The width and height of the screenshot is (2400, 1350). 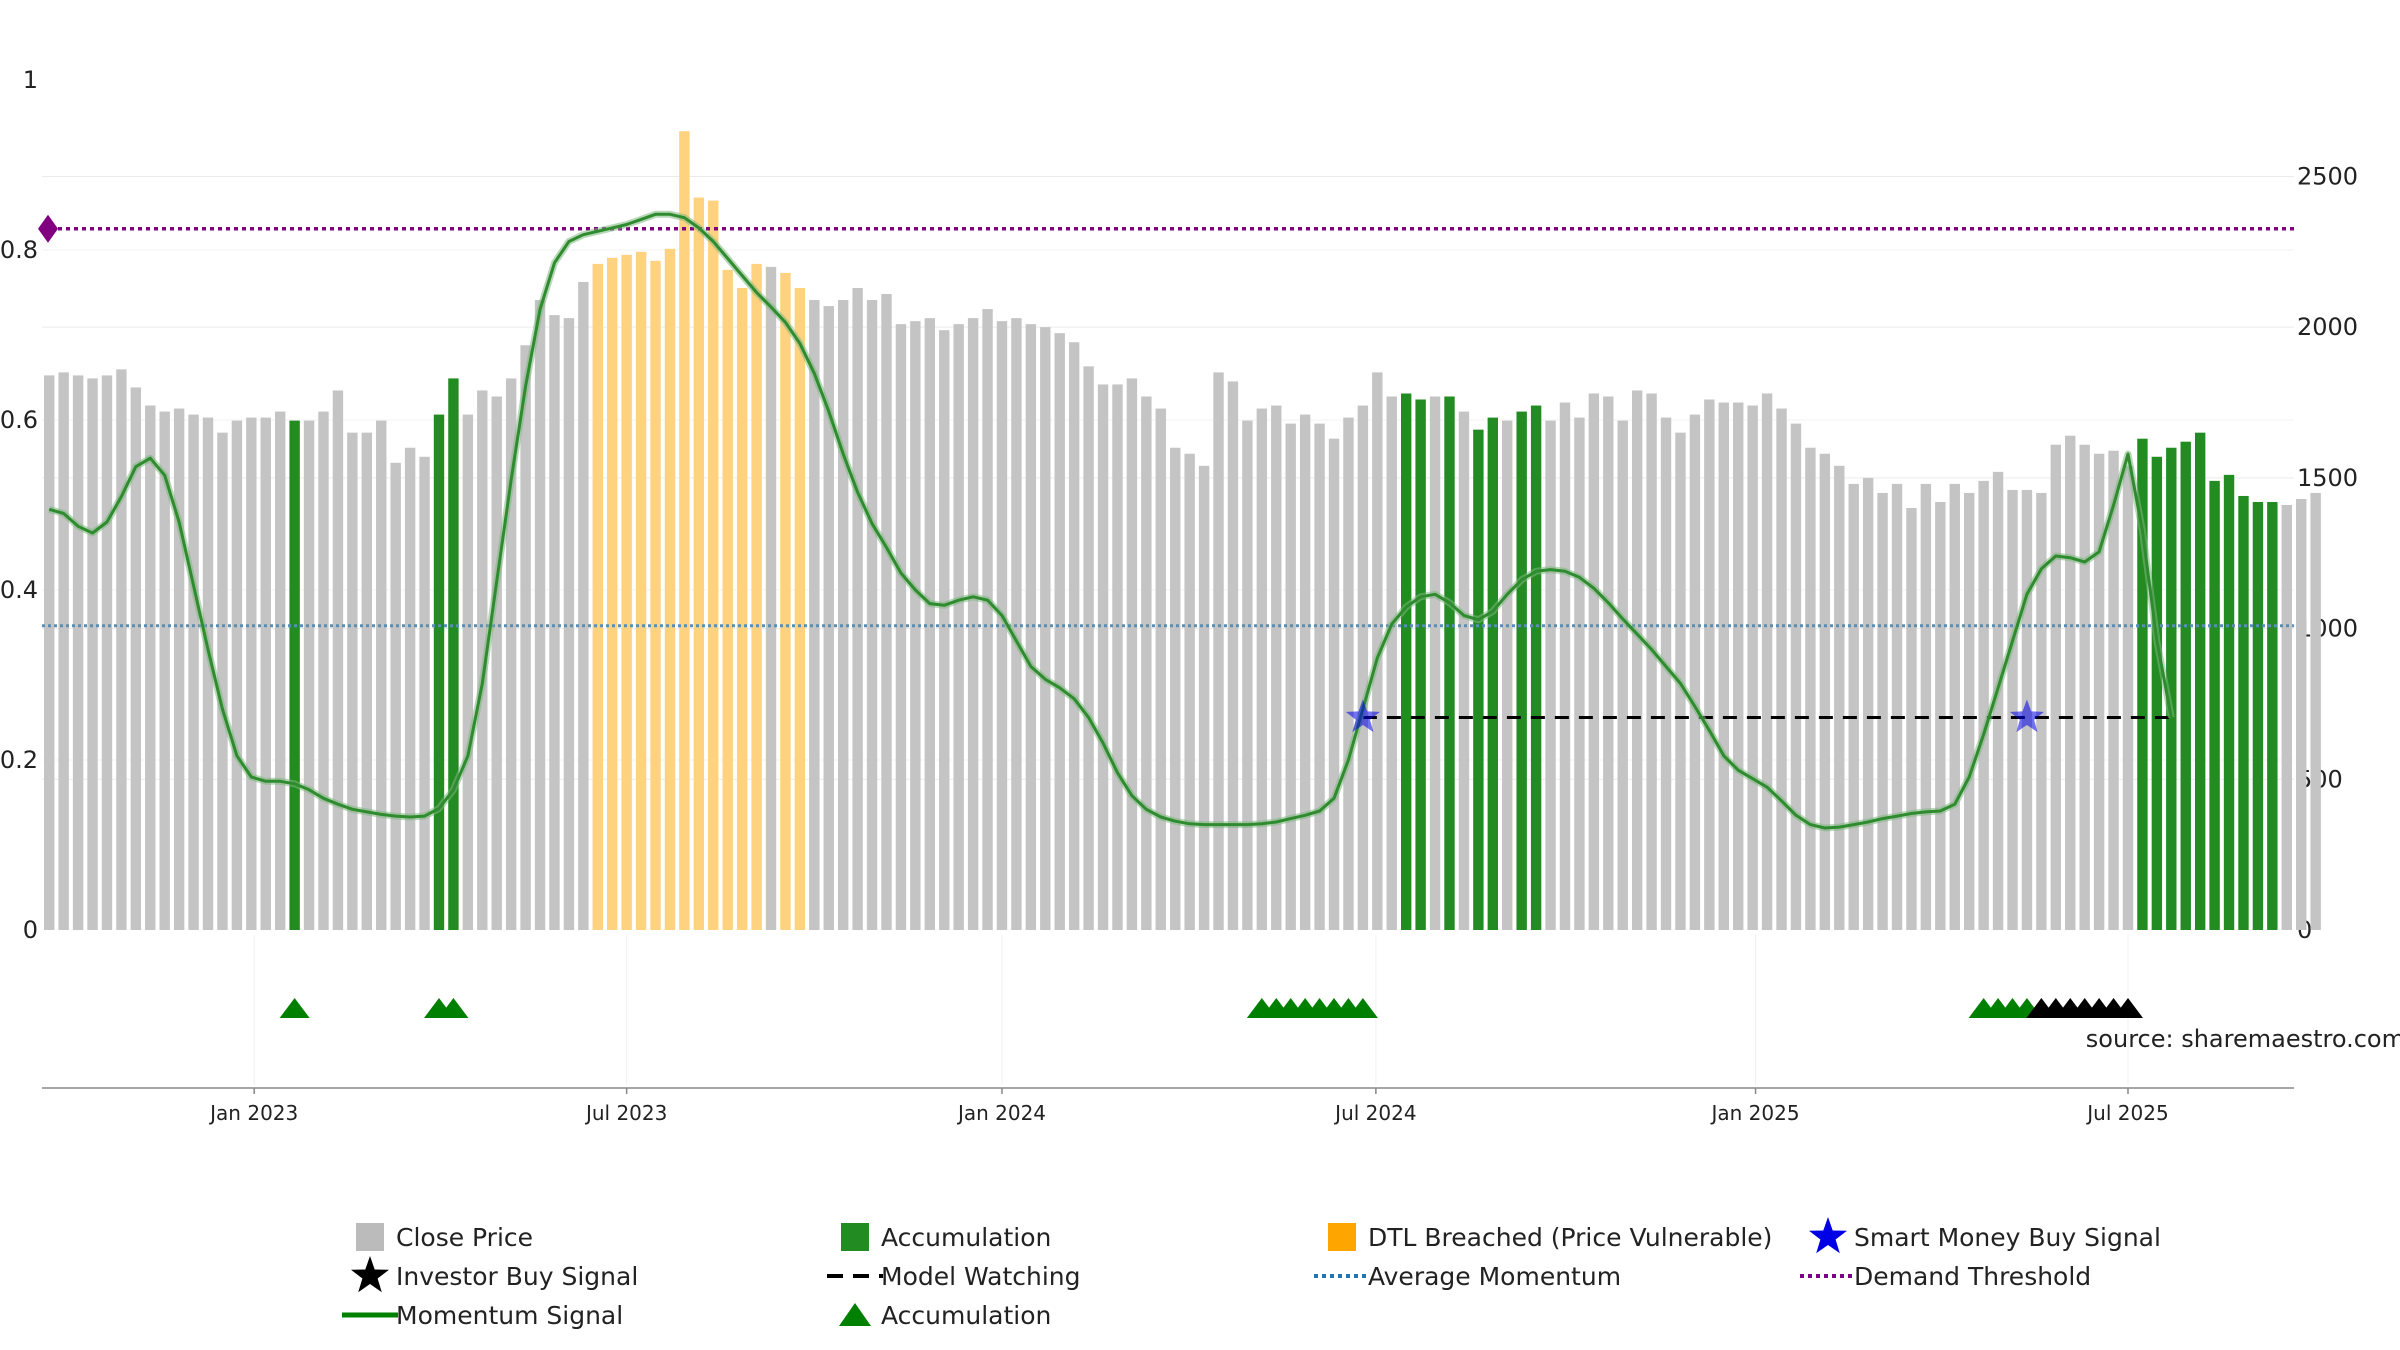 I want to click on right-tick-label: 2500, so click(x=2327, y=176).